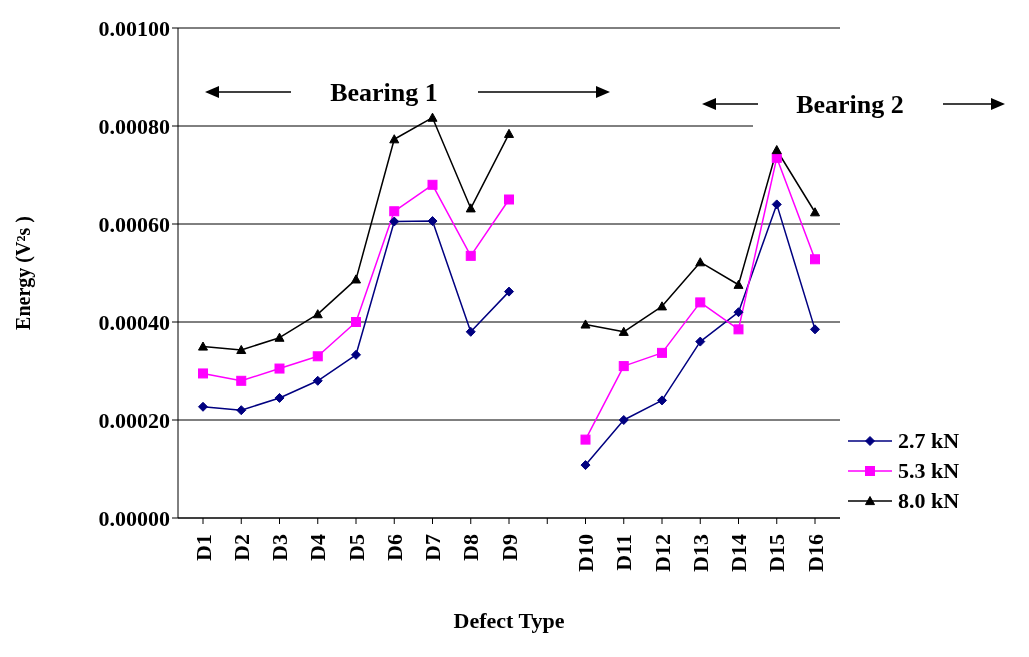 The width and height of the screenshot is (1029, 657). Describe the element at coordinates (279, 547) in the screenshot. I see `x-tick-label: D3` at that location.